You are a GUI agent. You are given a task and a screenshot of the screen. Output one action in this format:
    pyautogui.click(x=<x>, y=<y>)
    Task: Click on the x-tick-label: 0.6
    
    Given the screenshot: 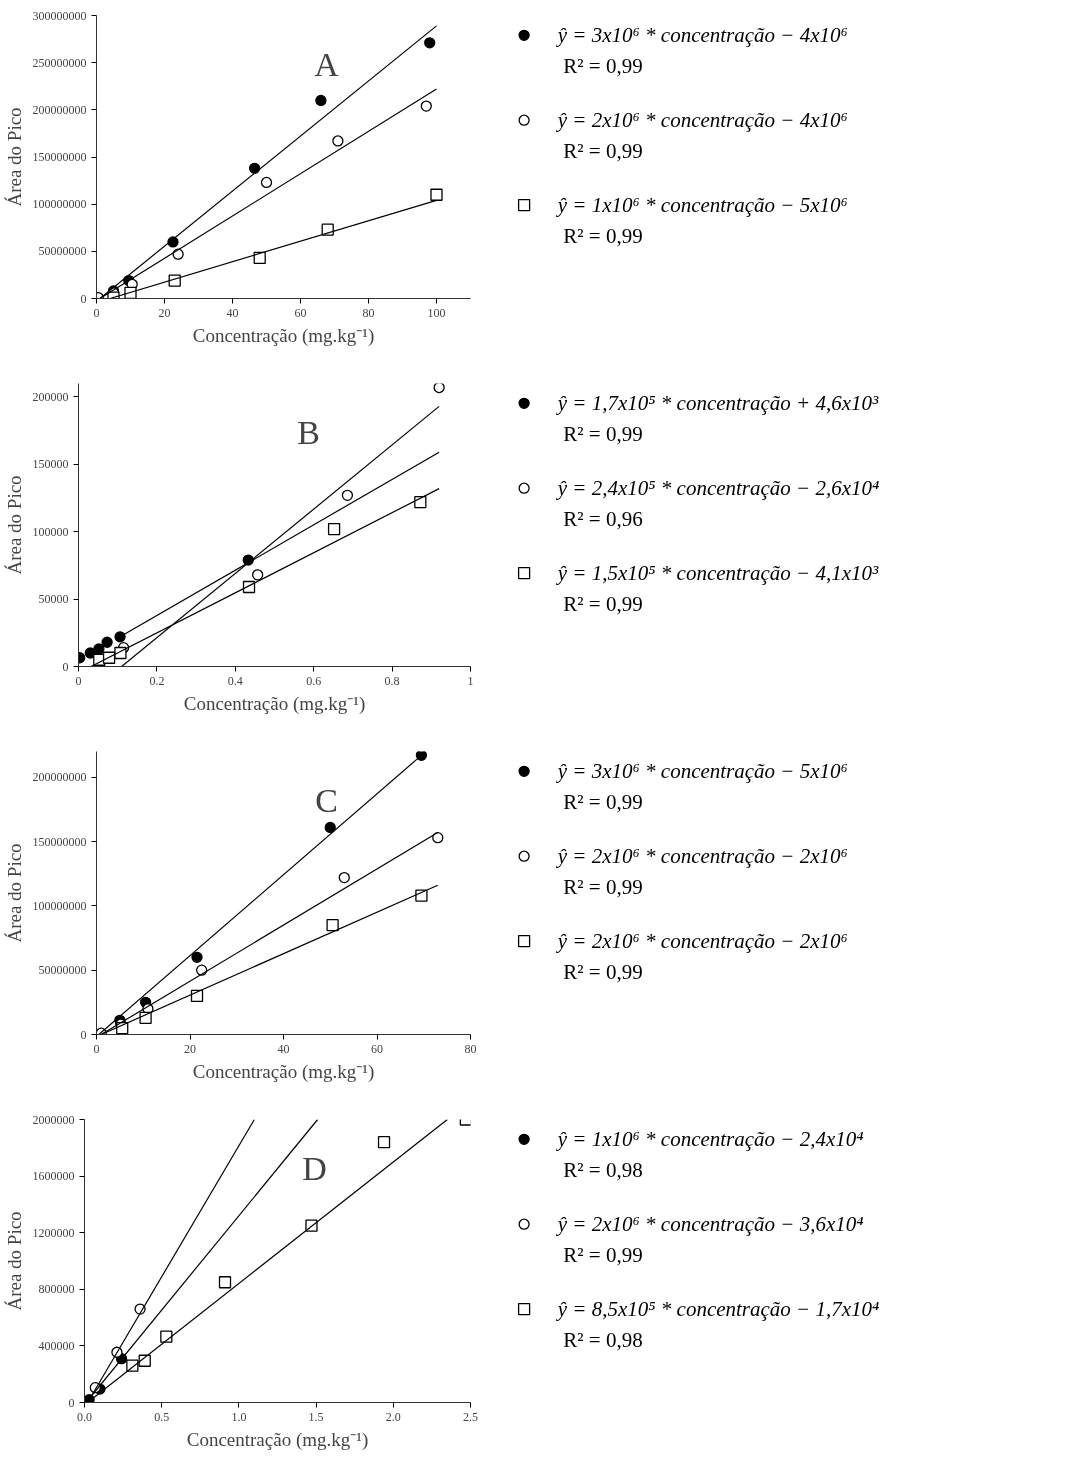 What is the action you would take?
    pyautogui.click(x=314, y=680)
    